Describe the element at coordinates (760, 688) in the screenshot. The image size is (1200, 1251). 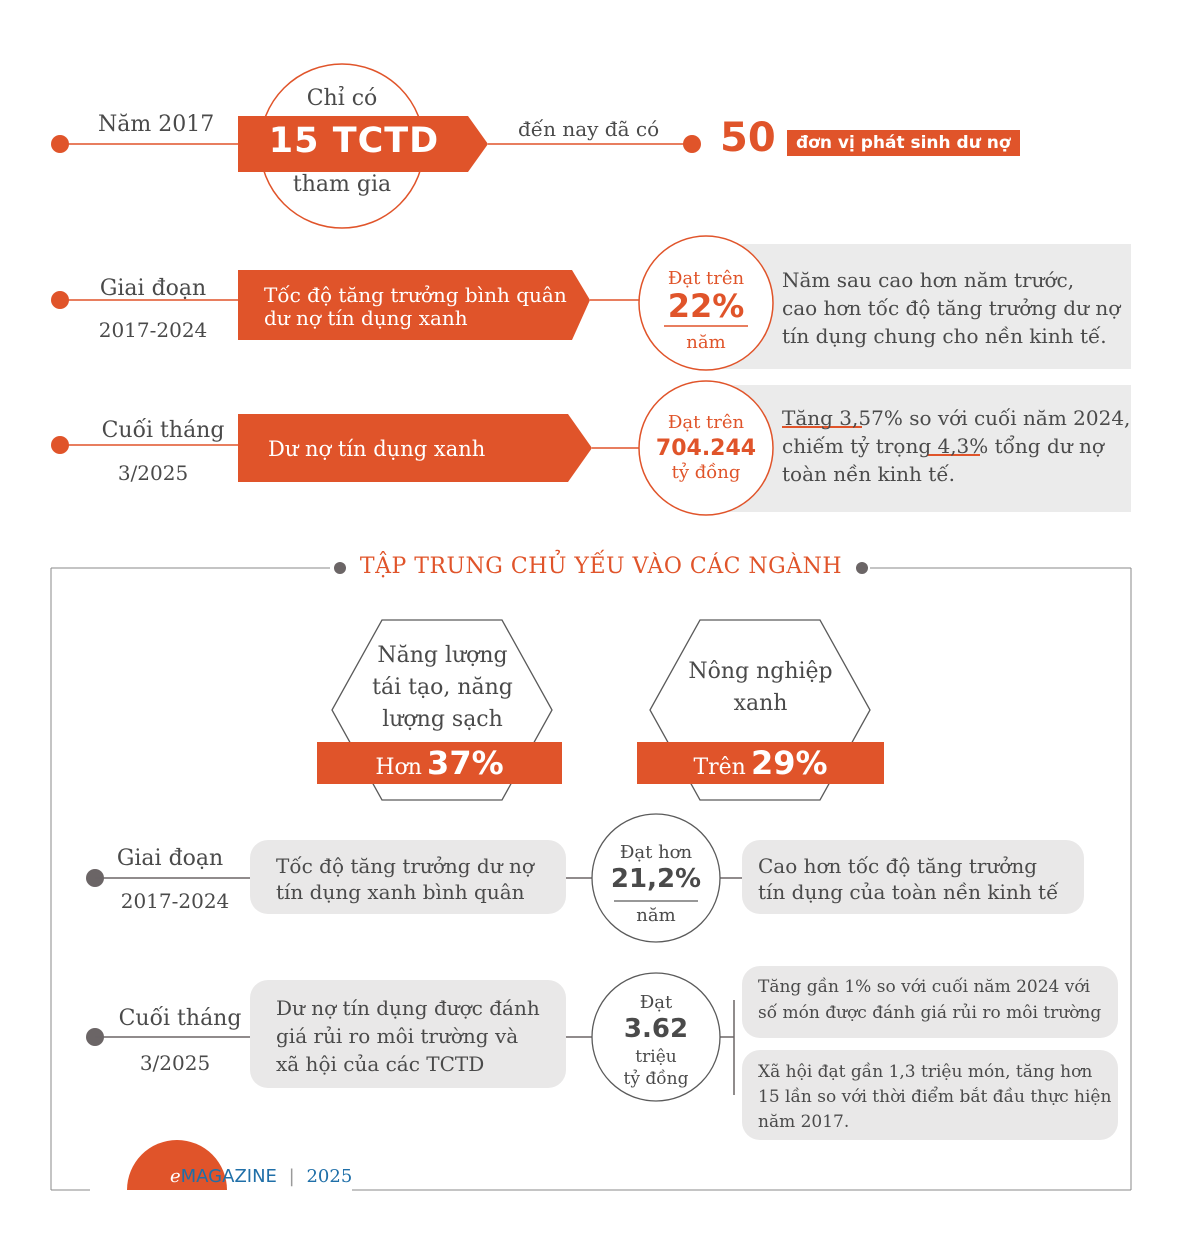
I see `sector-name: Nông nghiệp xanh` at that location.